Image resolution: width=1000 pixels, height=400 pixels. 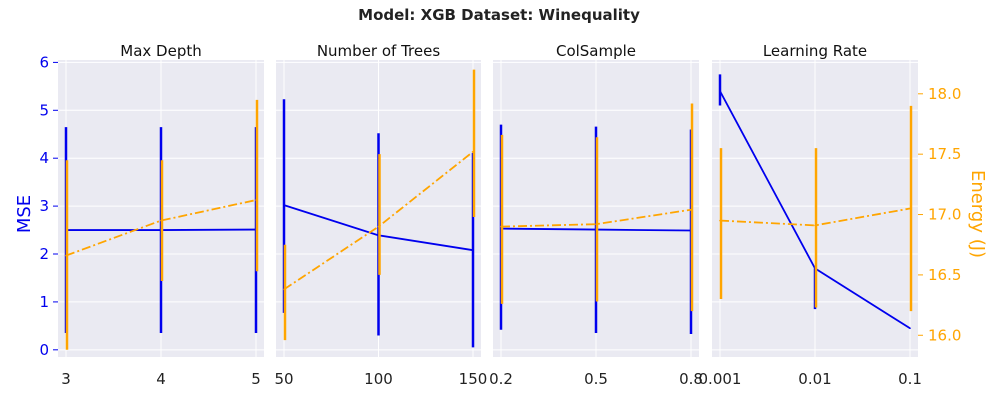 I want to click on x-tick-label: 0.01, so click(x=814, y=379).